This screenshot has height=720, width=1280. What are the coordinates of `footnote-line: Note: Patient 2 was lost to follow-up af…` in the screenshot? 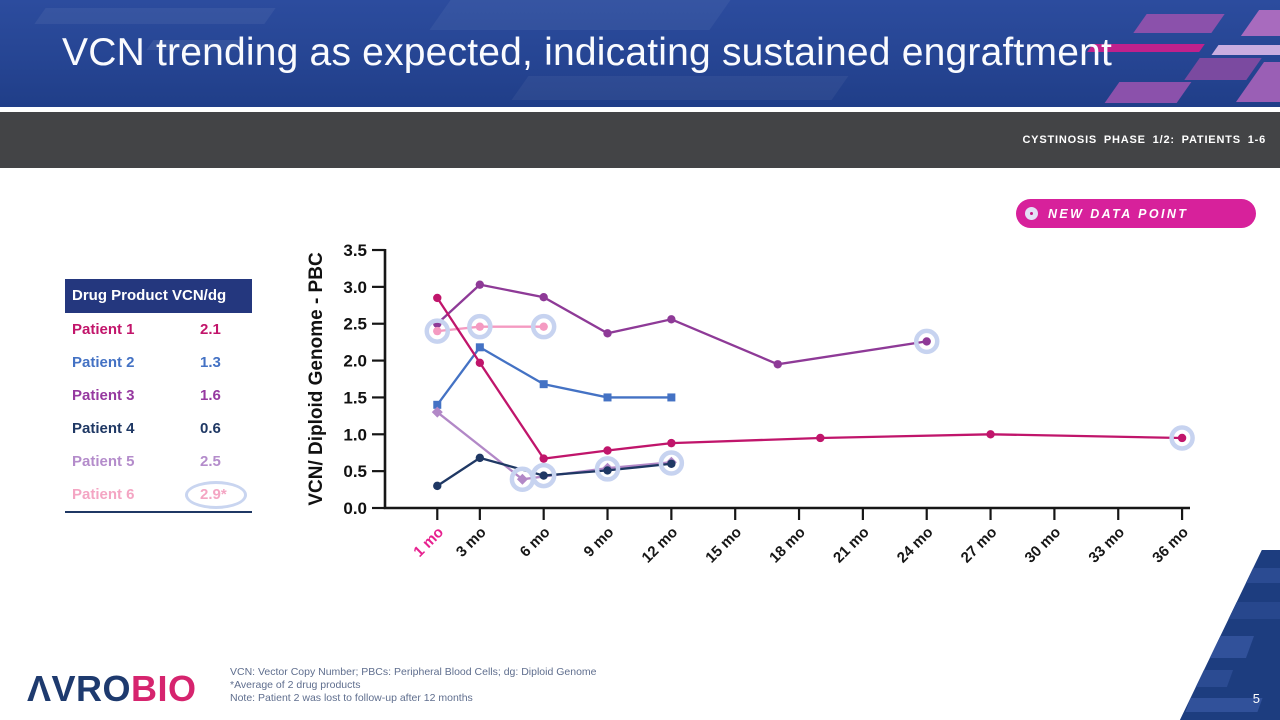 It's located at (351, 698).